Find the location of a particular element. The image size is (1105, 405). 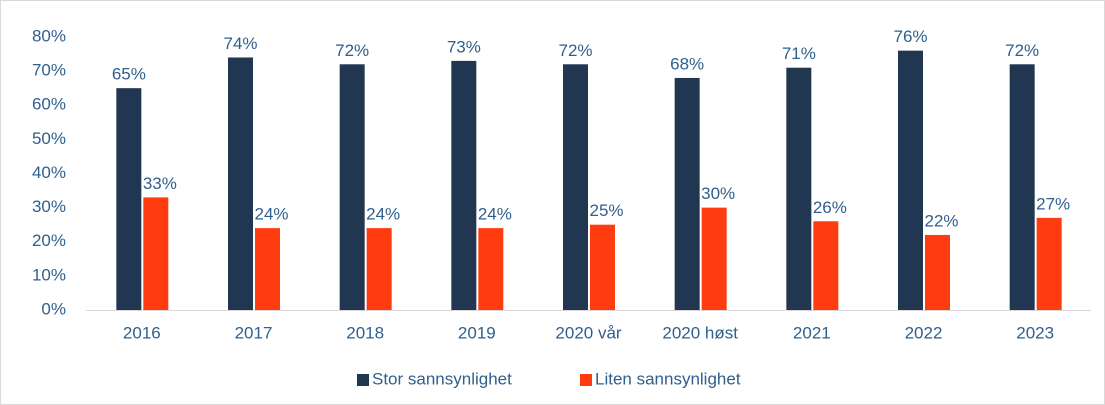

y-tick-label: 40% is located at coordinates (49, 172).